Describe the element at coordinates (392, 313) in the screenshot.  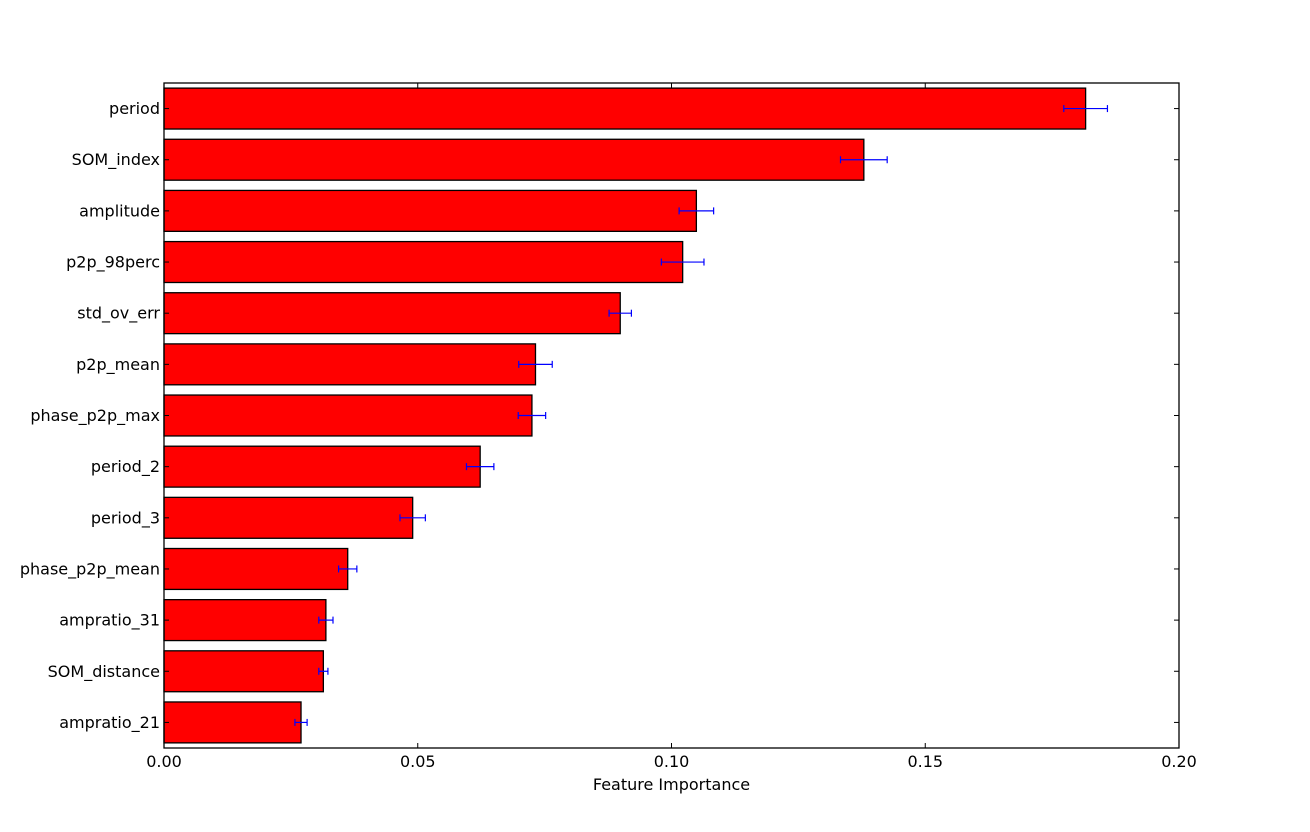
I see `bar-std_ov_err` at that location.